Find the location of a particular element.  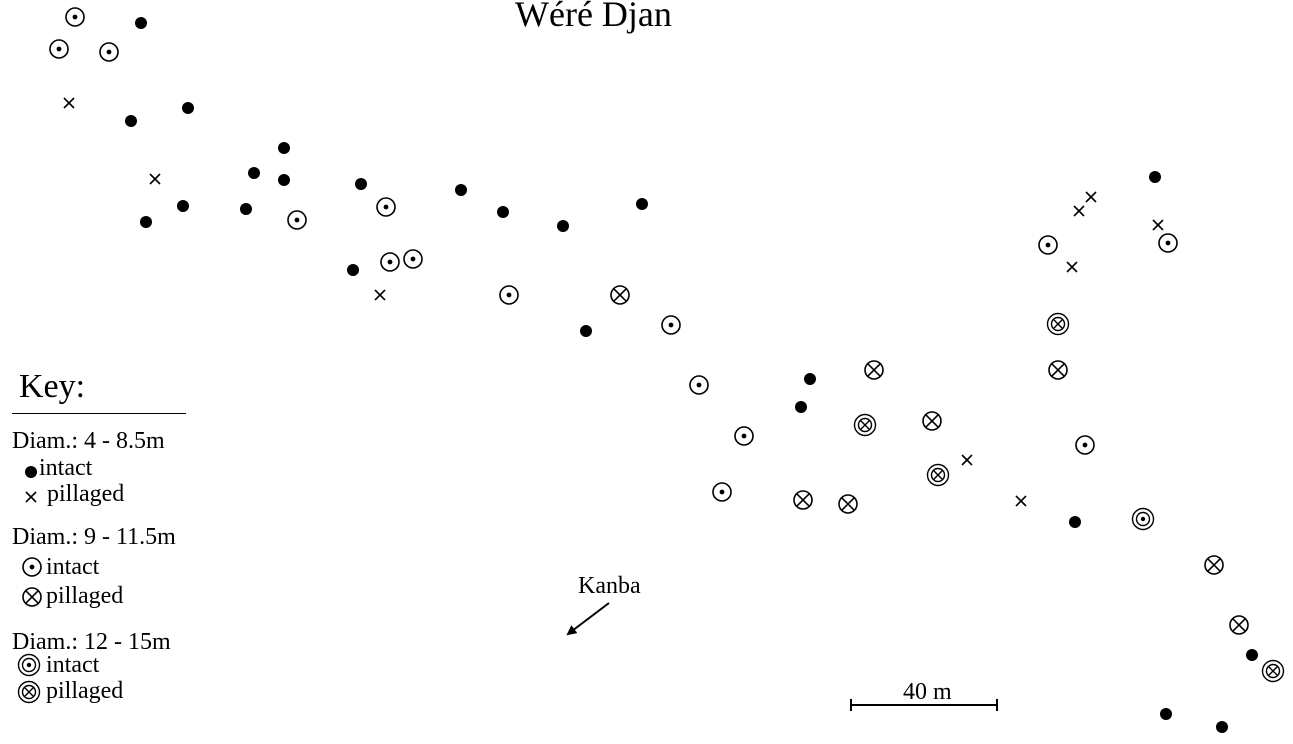

legend-title: Key: is located at coordinates (52, 386).